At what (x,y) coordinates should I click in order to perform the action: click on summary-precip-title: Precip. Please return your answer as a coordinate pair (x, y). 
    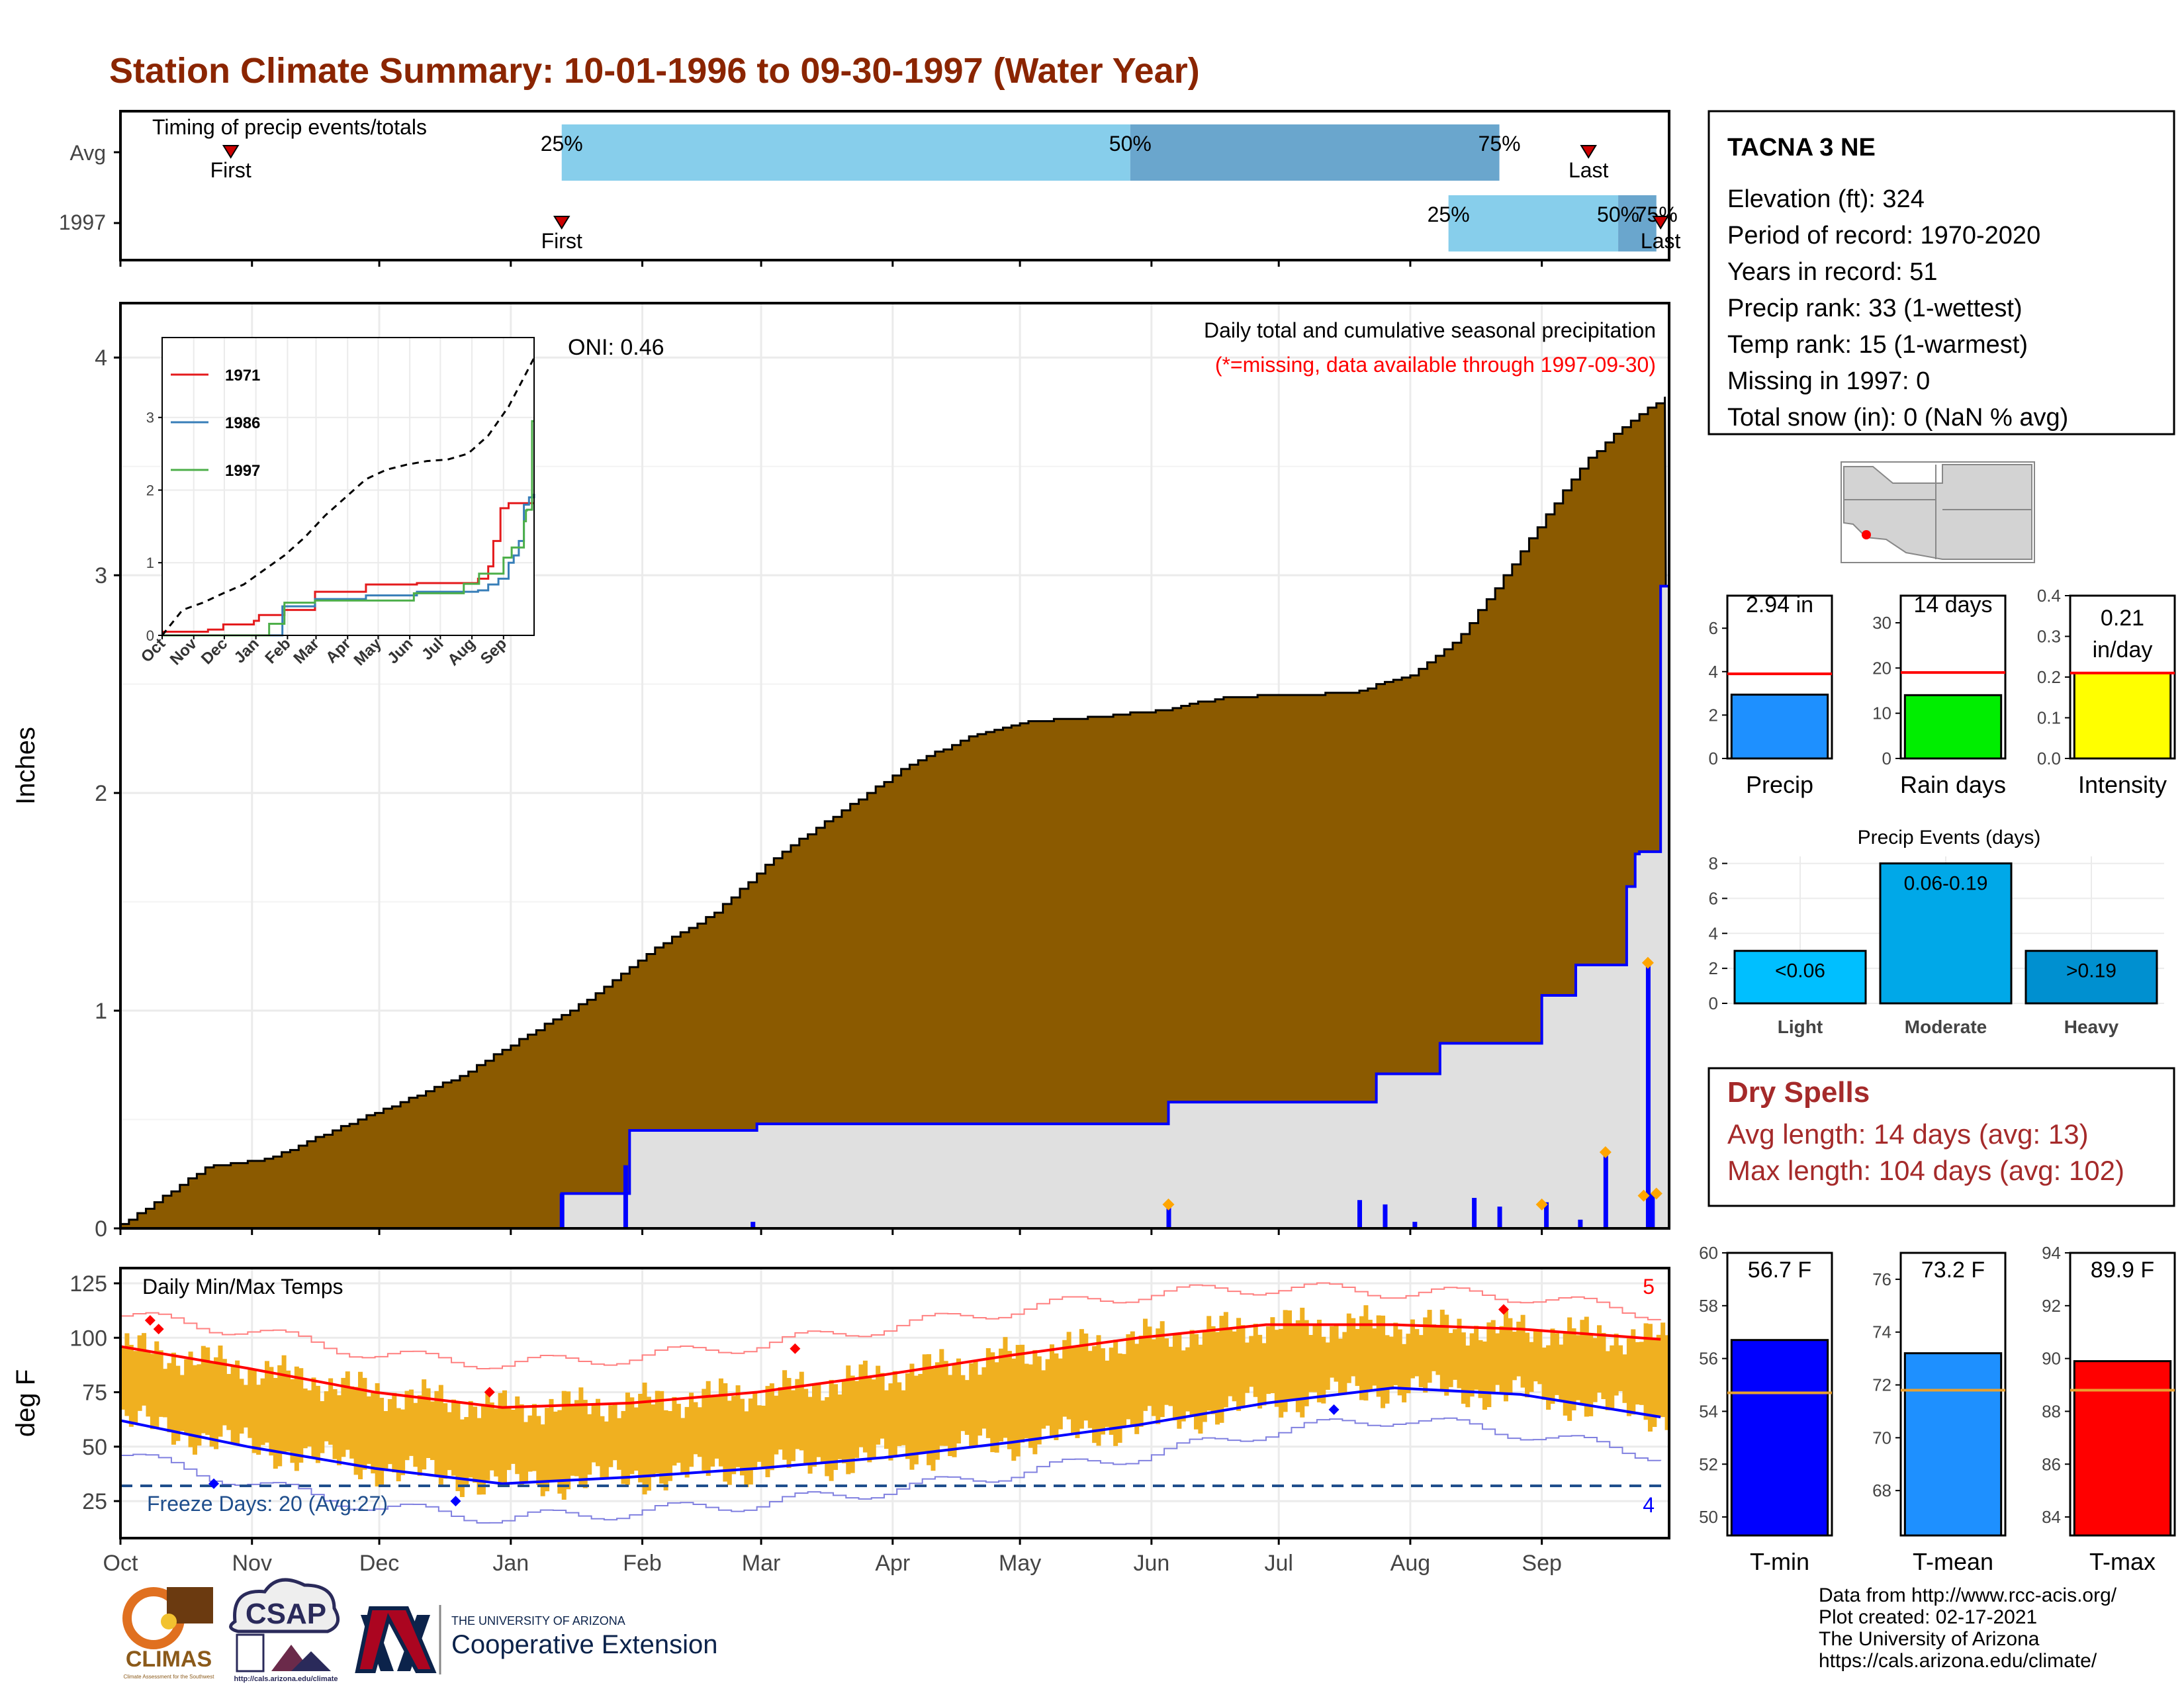
    Looking at the image, I should click on (1780, 785).